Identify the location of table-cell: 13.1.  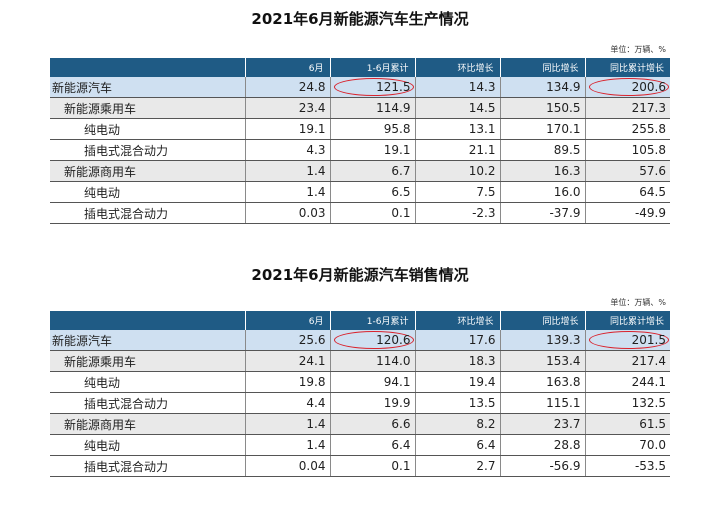
(458, 129).